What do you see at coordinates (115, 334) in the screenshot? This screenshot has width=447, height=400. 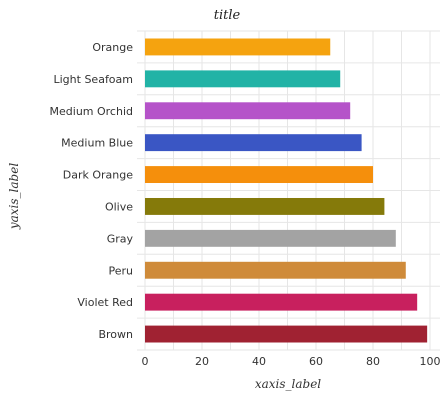 I see `y-tick-label: Brown` at bounding box center [115, 334].